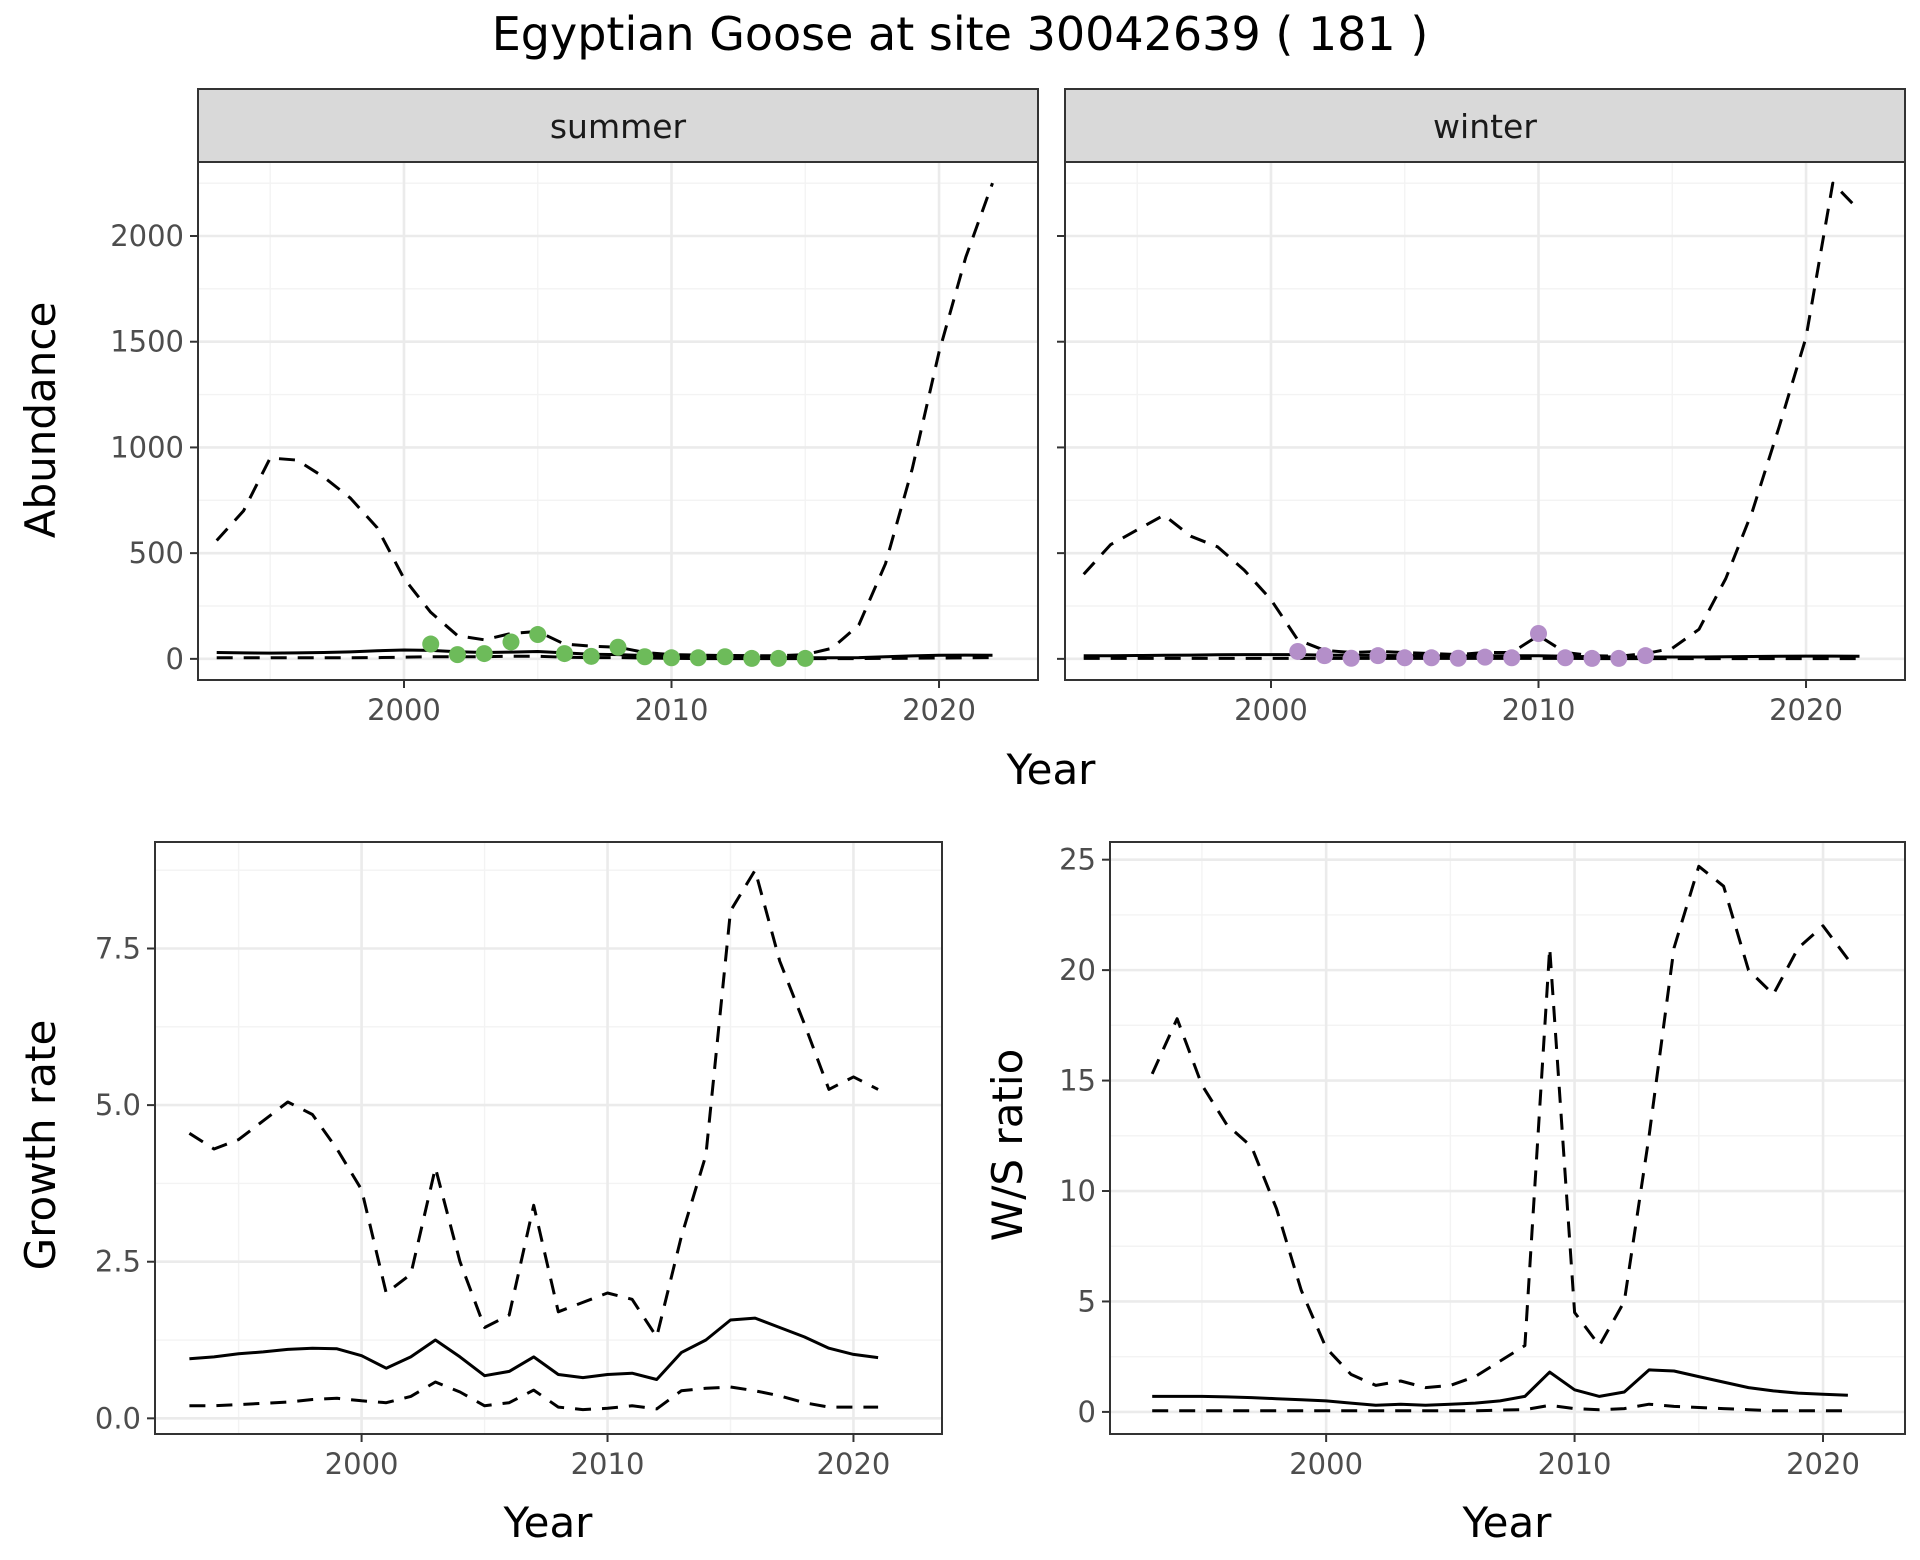 The height and width of the screenshot is (1560, 1920). What do you see at coordinates (548, 1522) in the screenshot?
I see `growth-x-axis-title: Year` at bounding box center [548, 1522].